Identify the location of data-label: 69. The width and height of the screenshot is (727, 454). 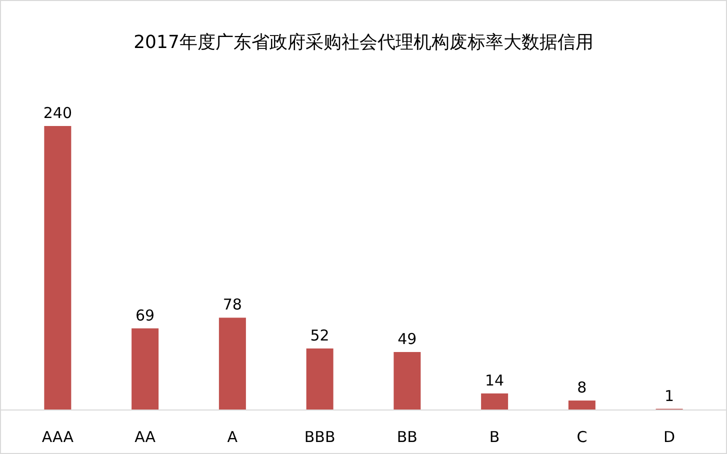
(145, 315).